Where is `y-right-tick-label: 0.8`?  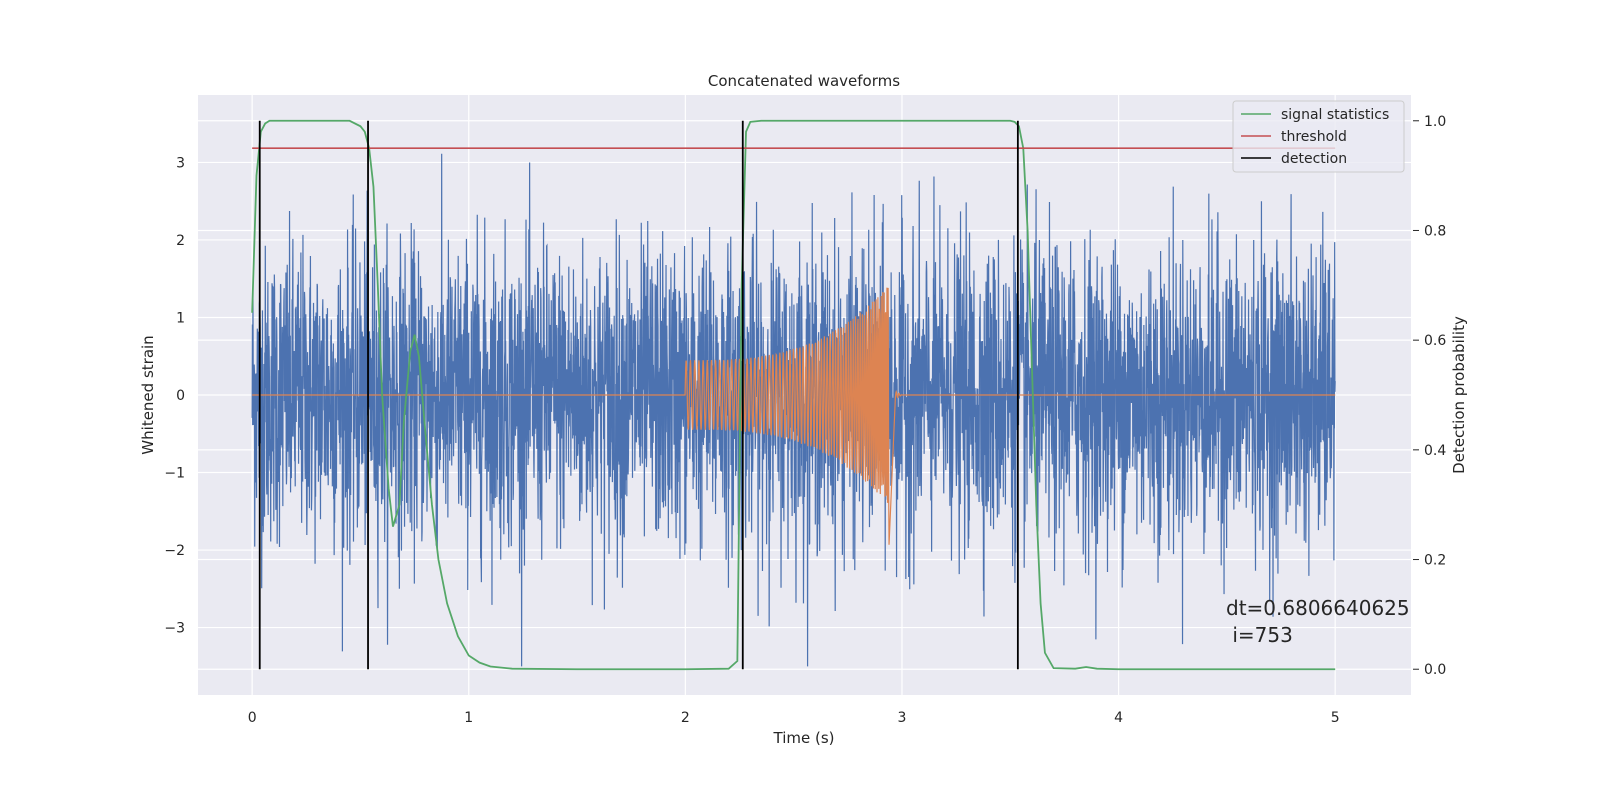 y-right-tick-label: 0.8 is located at coordinates (1435, 231).